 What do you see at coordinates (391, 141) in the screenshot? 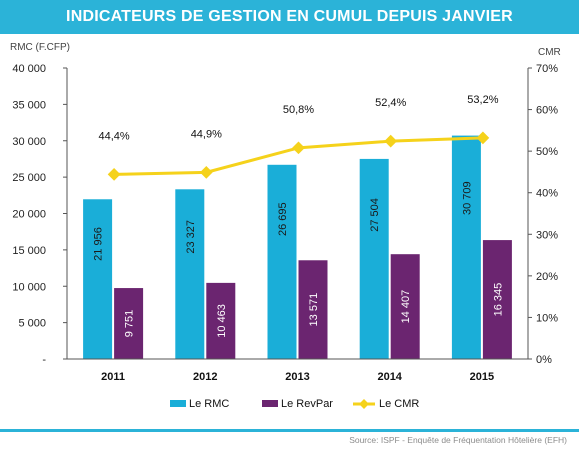
I see `point-cmr-2014` at bounding box center [391, 141].